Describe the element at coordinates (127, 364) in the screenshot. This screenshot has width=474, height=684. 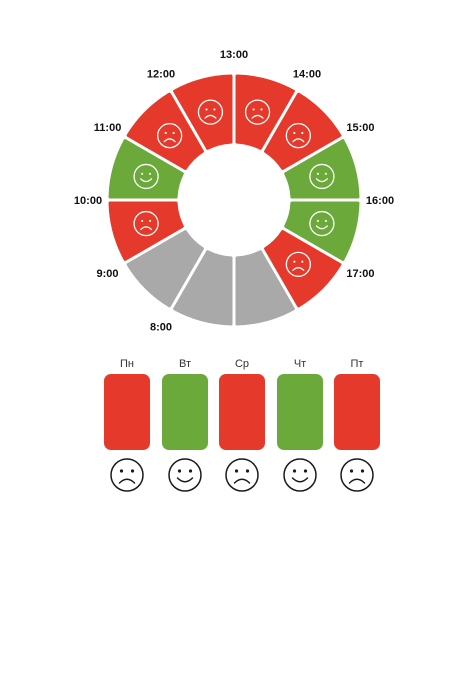
I see `weekday-label: Пн` at that location.